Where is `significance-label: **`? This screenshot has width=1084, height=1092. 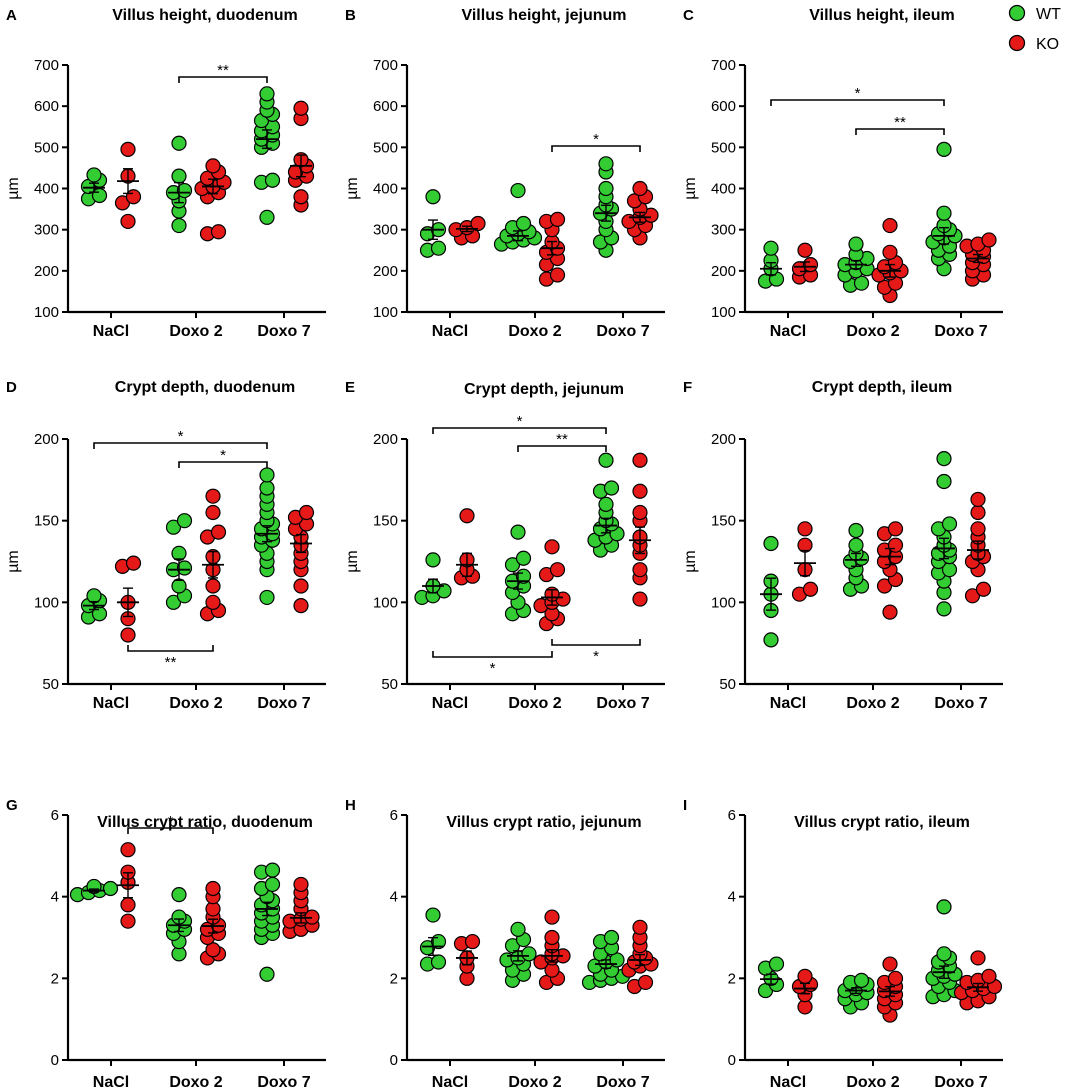
significance-label: ** is located at coordinates (171, 662).